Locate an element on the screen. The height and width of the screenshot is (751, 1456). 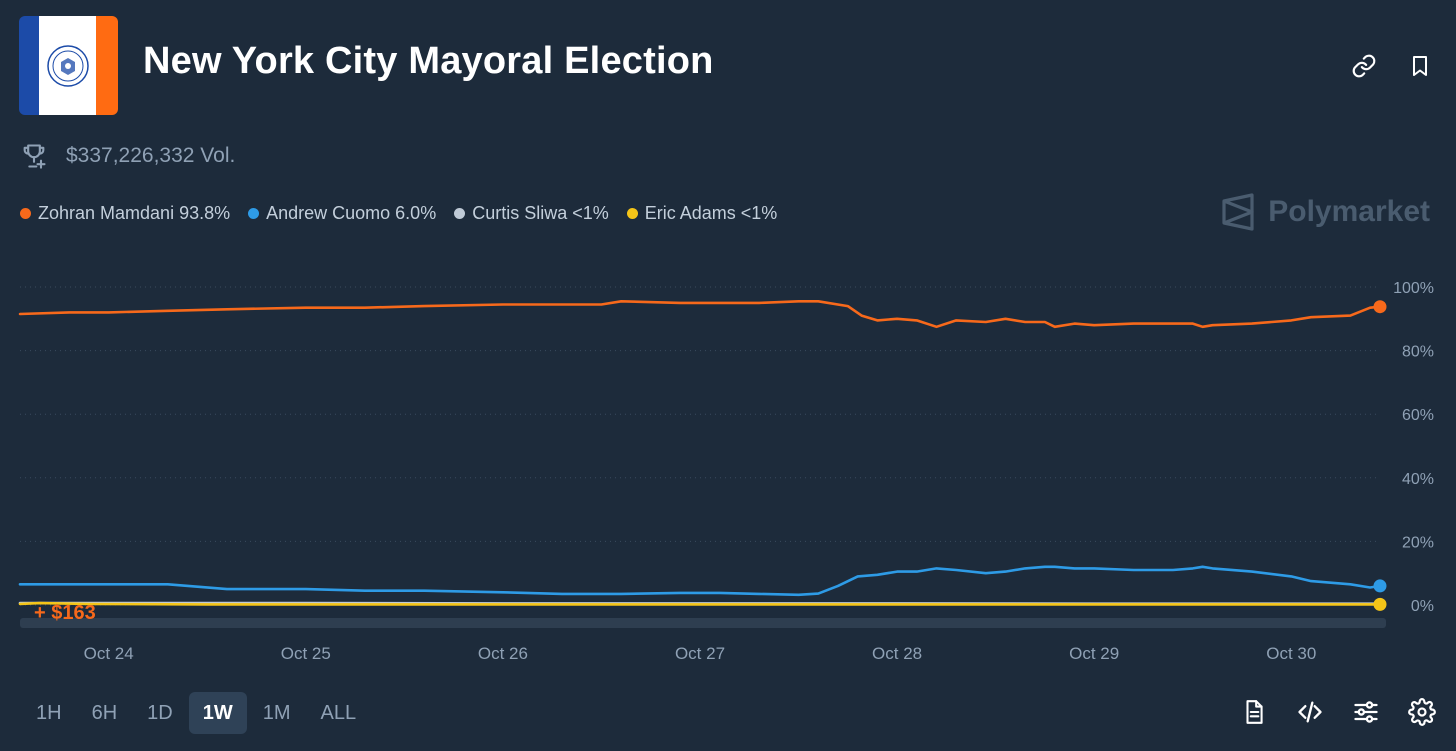
legend-item-mamdani: Zohran Mamdani 93.8% is located at coordinates (125, 213).